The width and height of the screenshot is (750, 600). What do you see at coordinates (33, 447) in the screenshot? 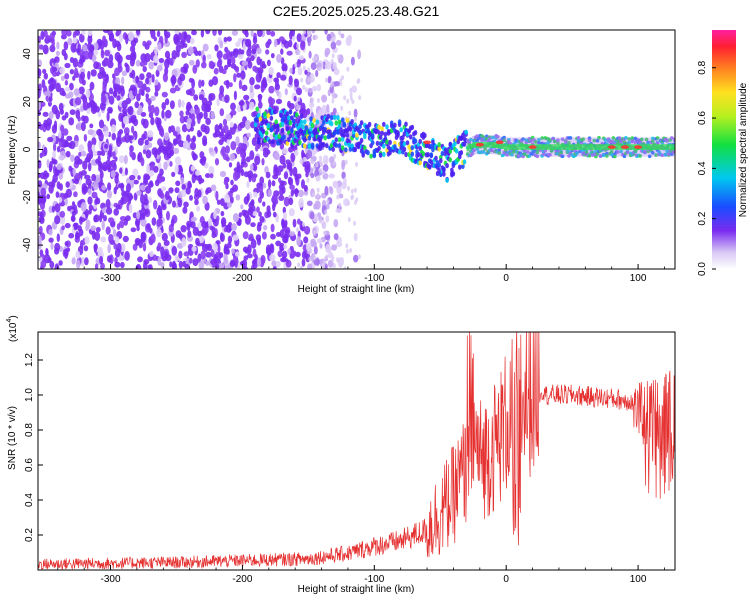
I see `snr-y-ticks: 0.2 0.4 0.6 0.8 1.0 1.2` at bounding box center [33, 447].